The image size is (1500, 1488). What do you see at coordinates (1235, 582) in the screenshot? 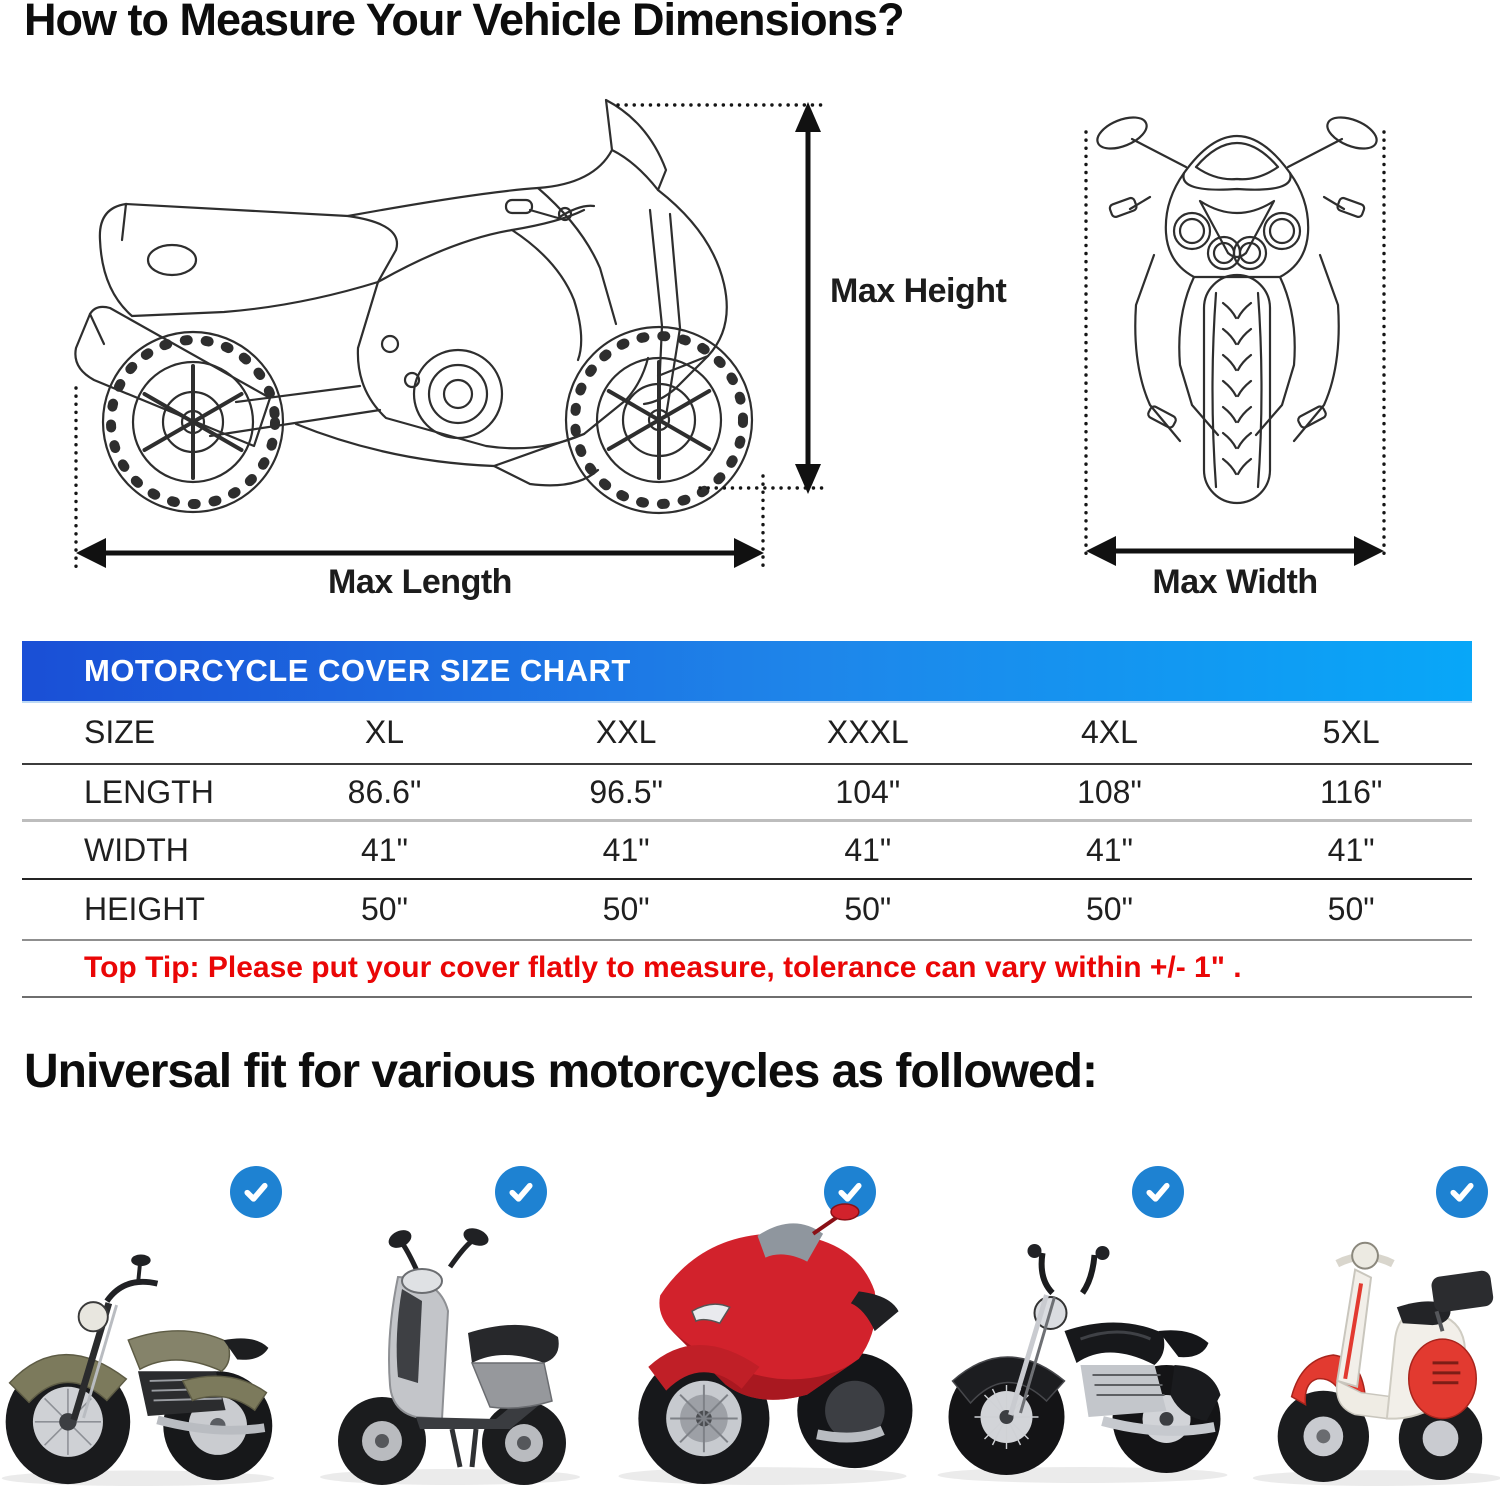
I see `max-width-label: Max Width` at bounding box center [1235, 582].